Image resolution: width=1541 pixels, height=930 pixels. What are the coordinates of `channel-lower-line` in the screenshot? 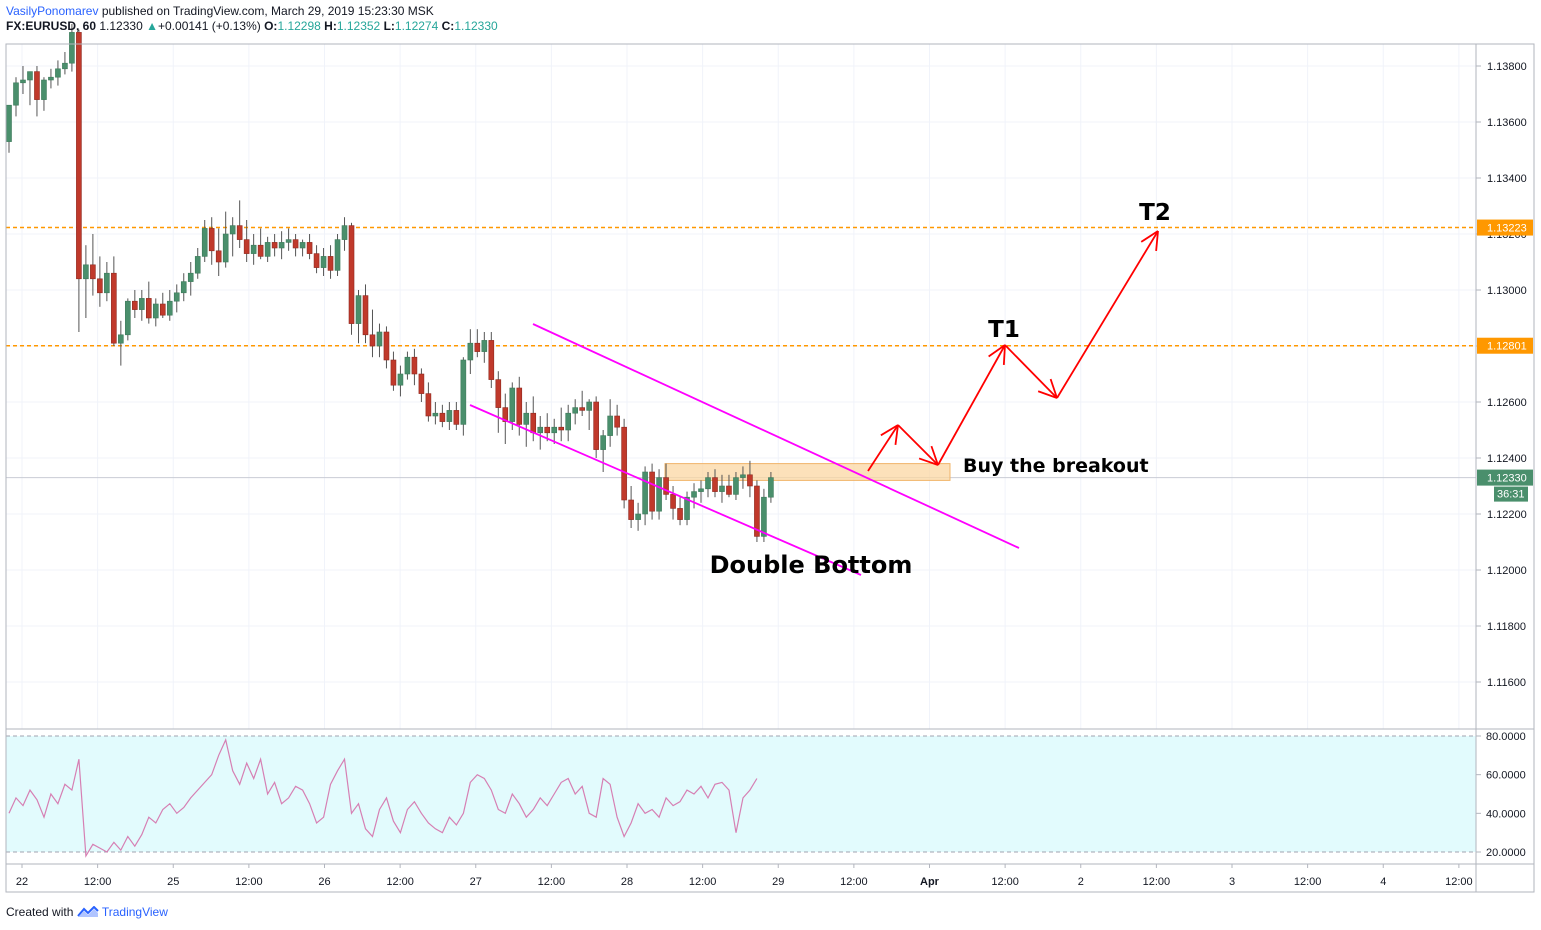 It's located at (665, 490).